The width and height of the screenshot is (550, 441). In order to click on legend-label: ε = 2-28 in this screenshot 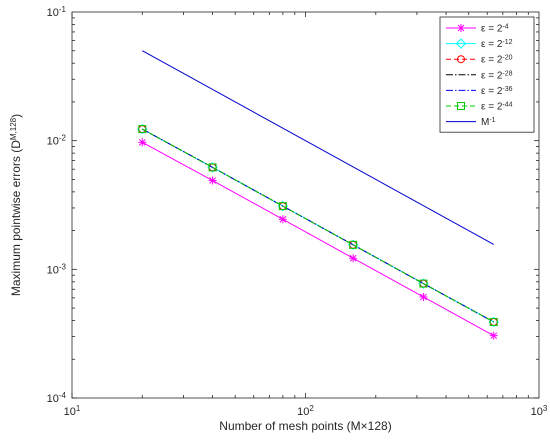, I will do `click(497, 76)`.